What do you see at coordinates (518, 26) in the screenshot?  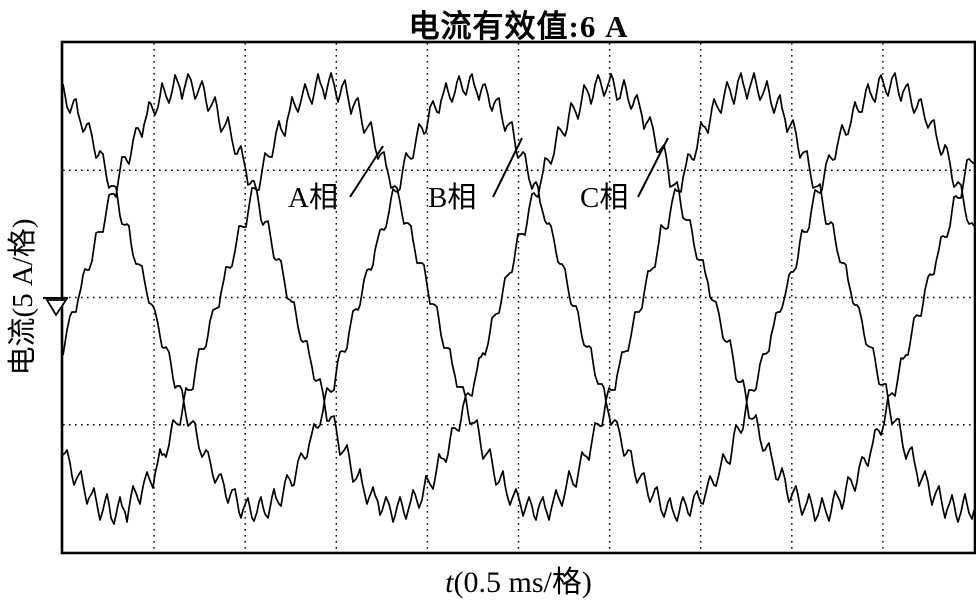 I see `chart-title: 电流有效值:6 A` at bounding box center [518, 26].